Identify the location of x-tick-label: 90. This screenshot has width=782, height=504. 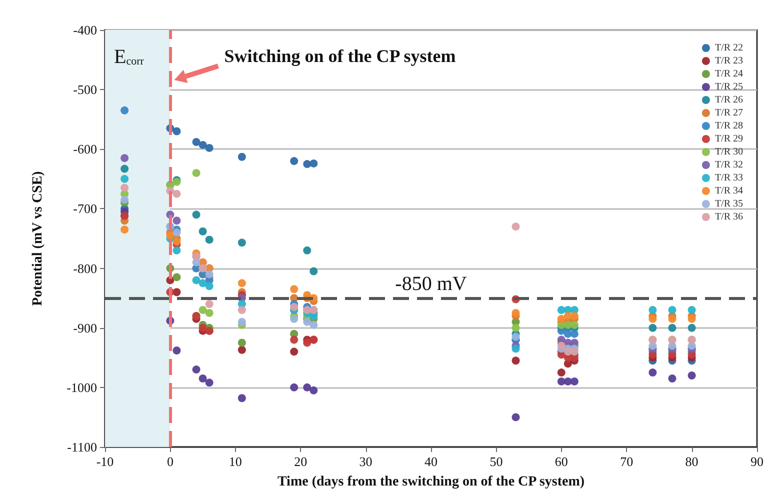
(757, 461).